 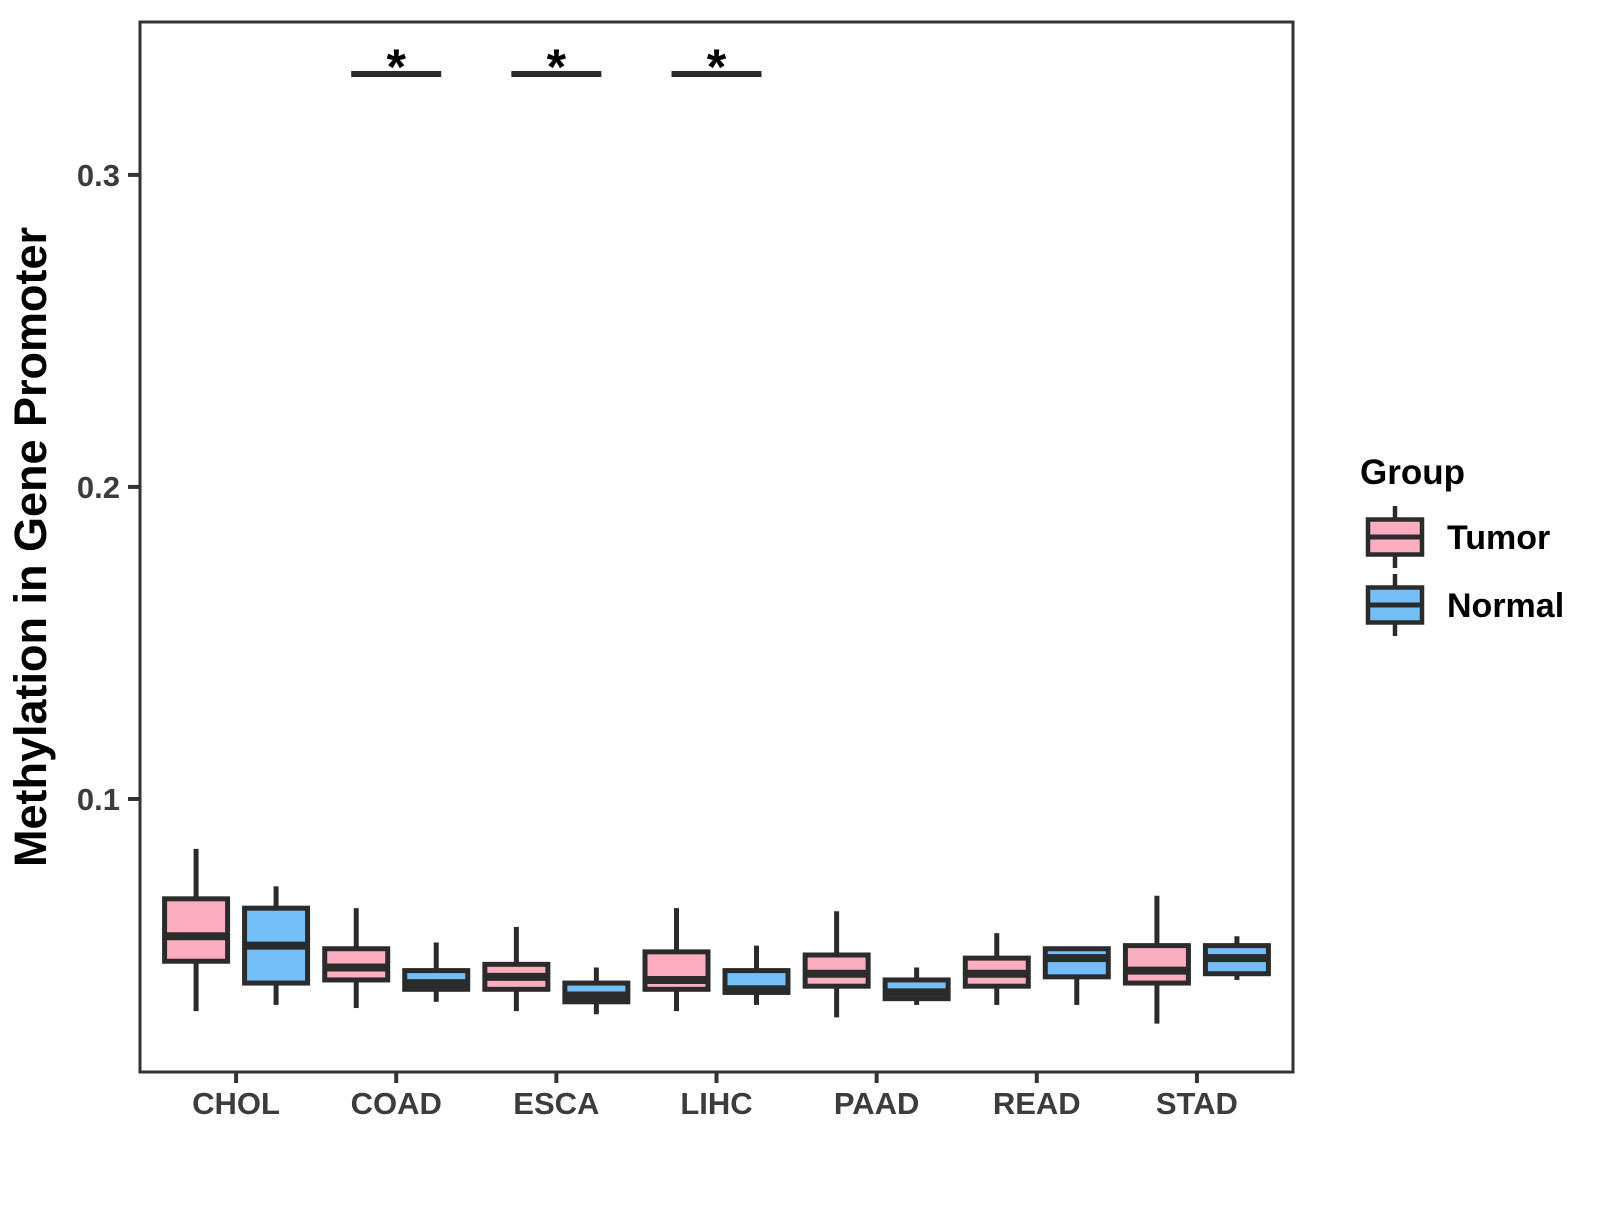 I want to click on y-tick-label: 0.1, so click(x=98, y=799).